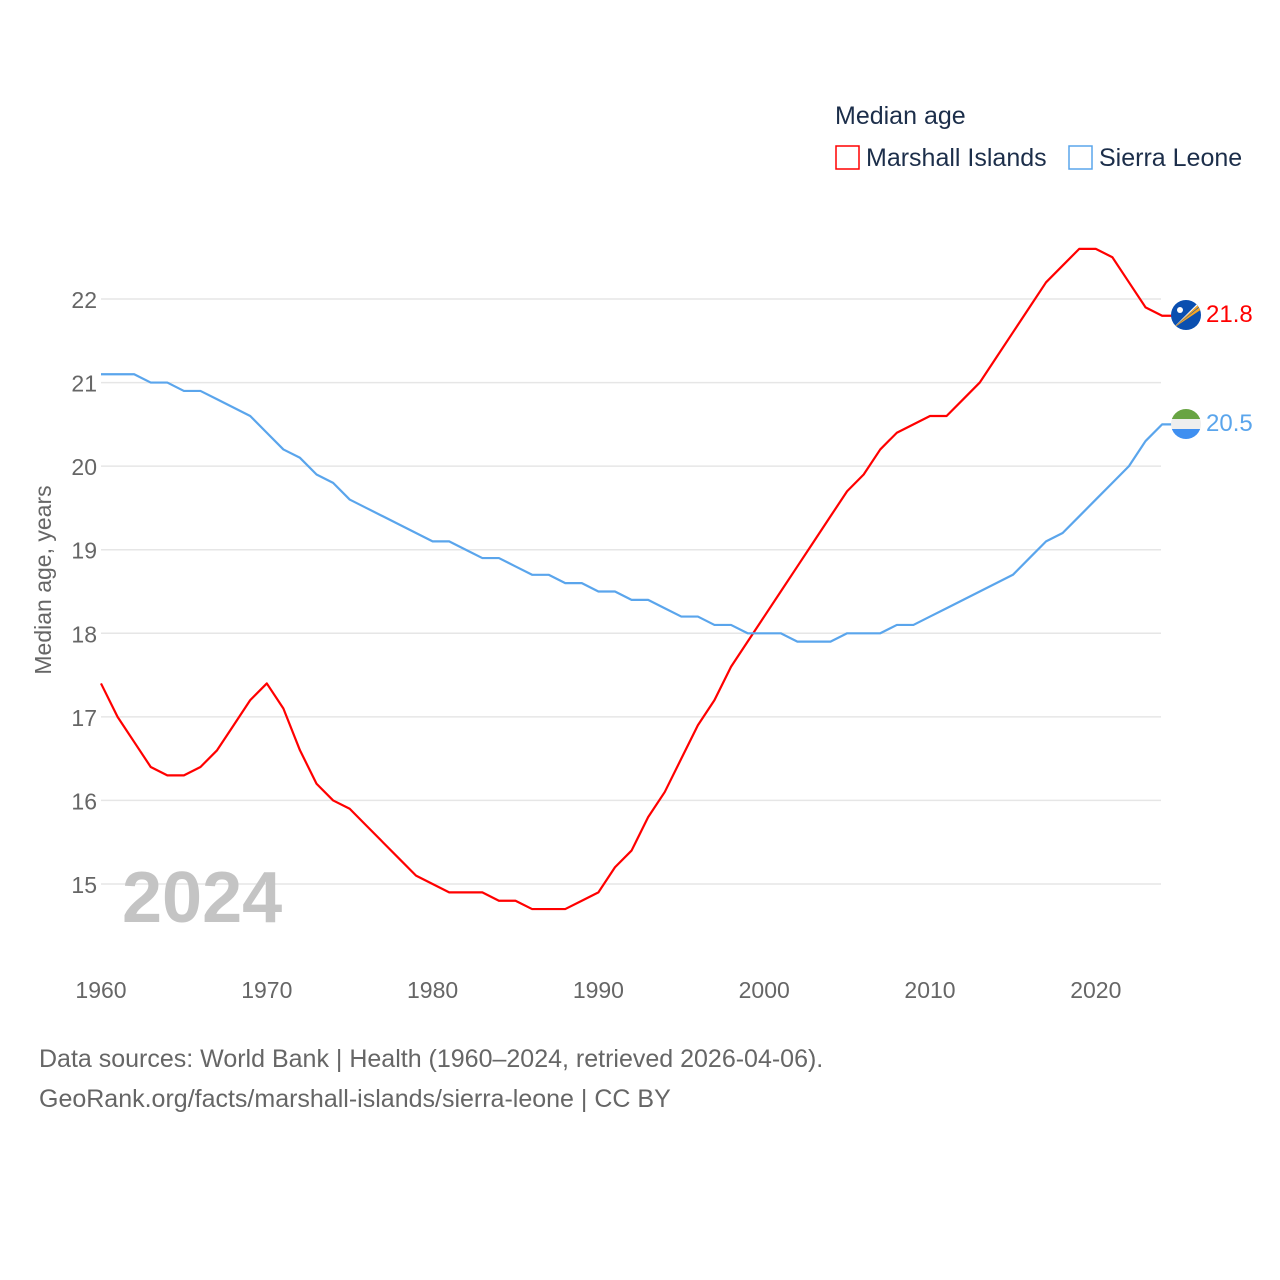  I want to click on y-axis-label: Median age, years, so click(43, 579).